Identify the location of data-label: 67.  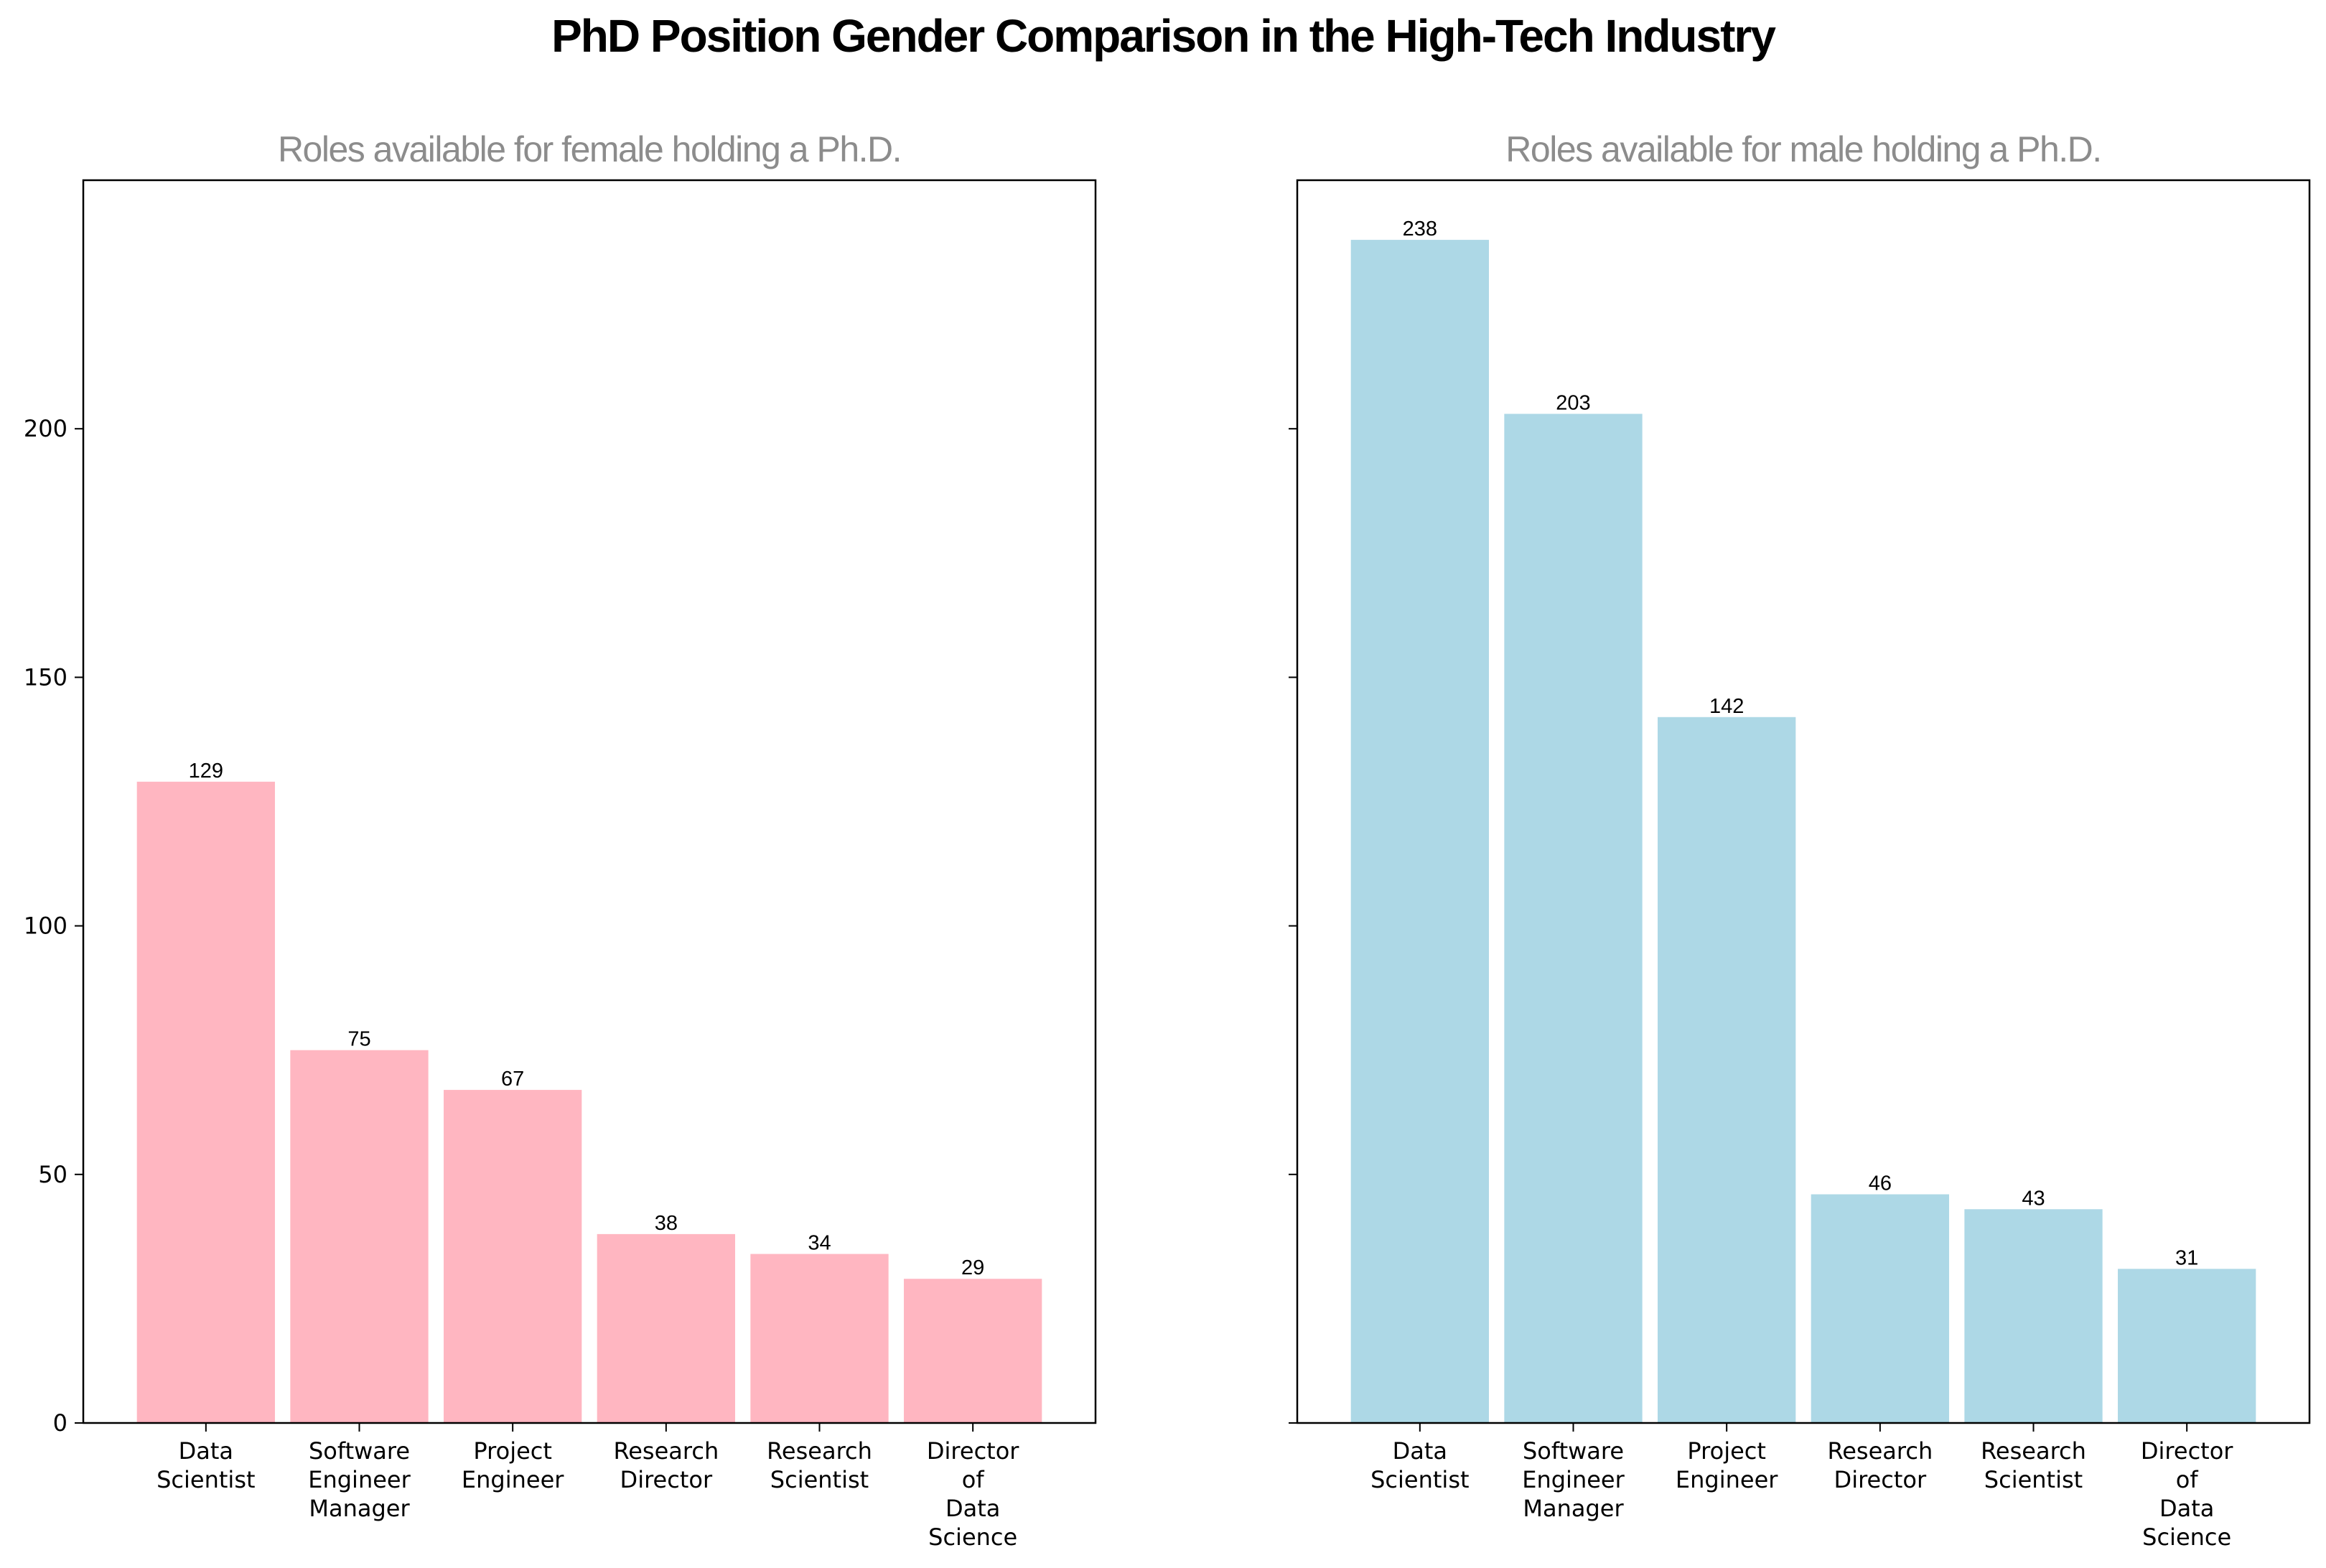
(512, 1079).